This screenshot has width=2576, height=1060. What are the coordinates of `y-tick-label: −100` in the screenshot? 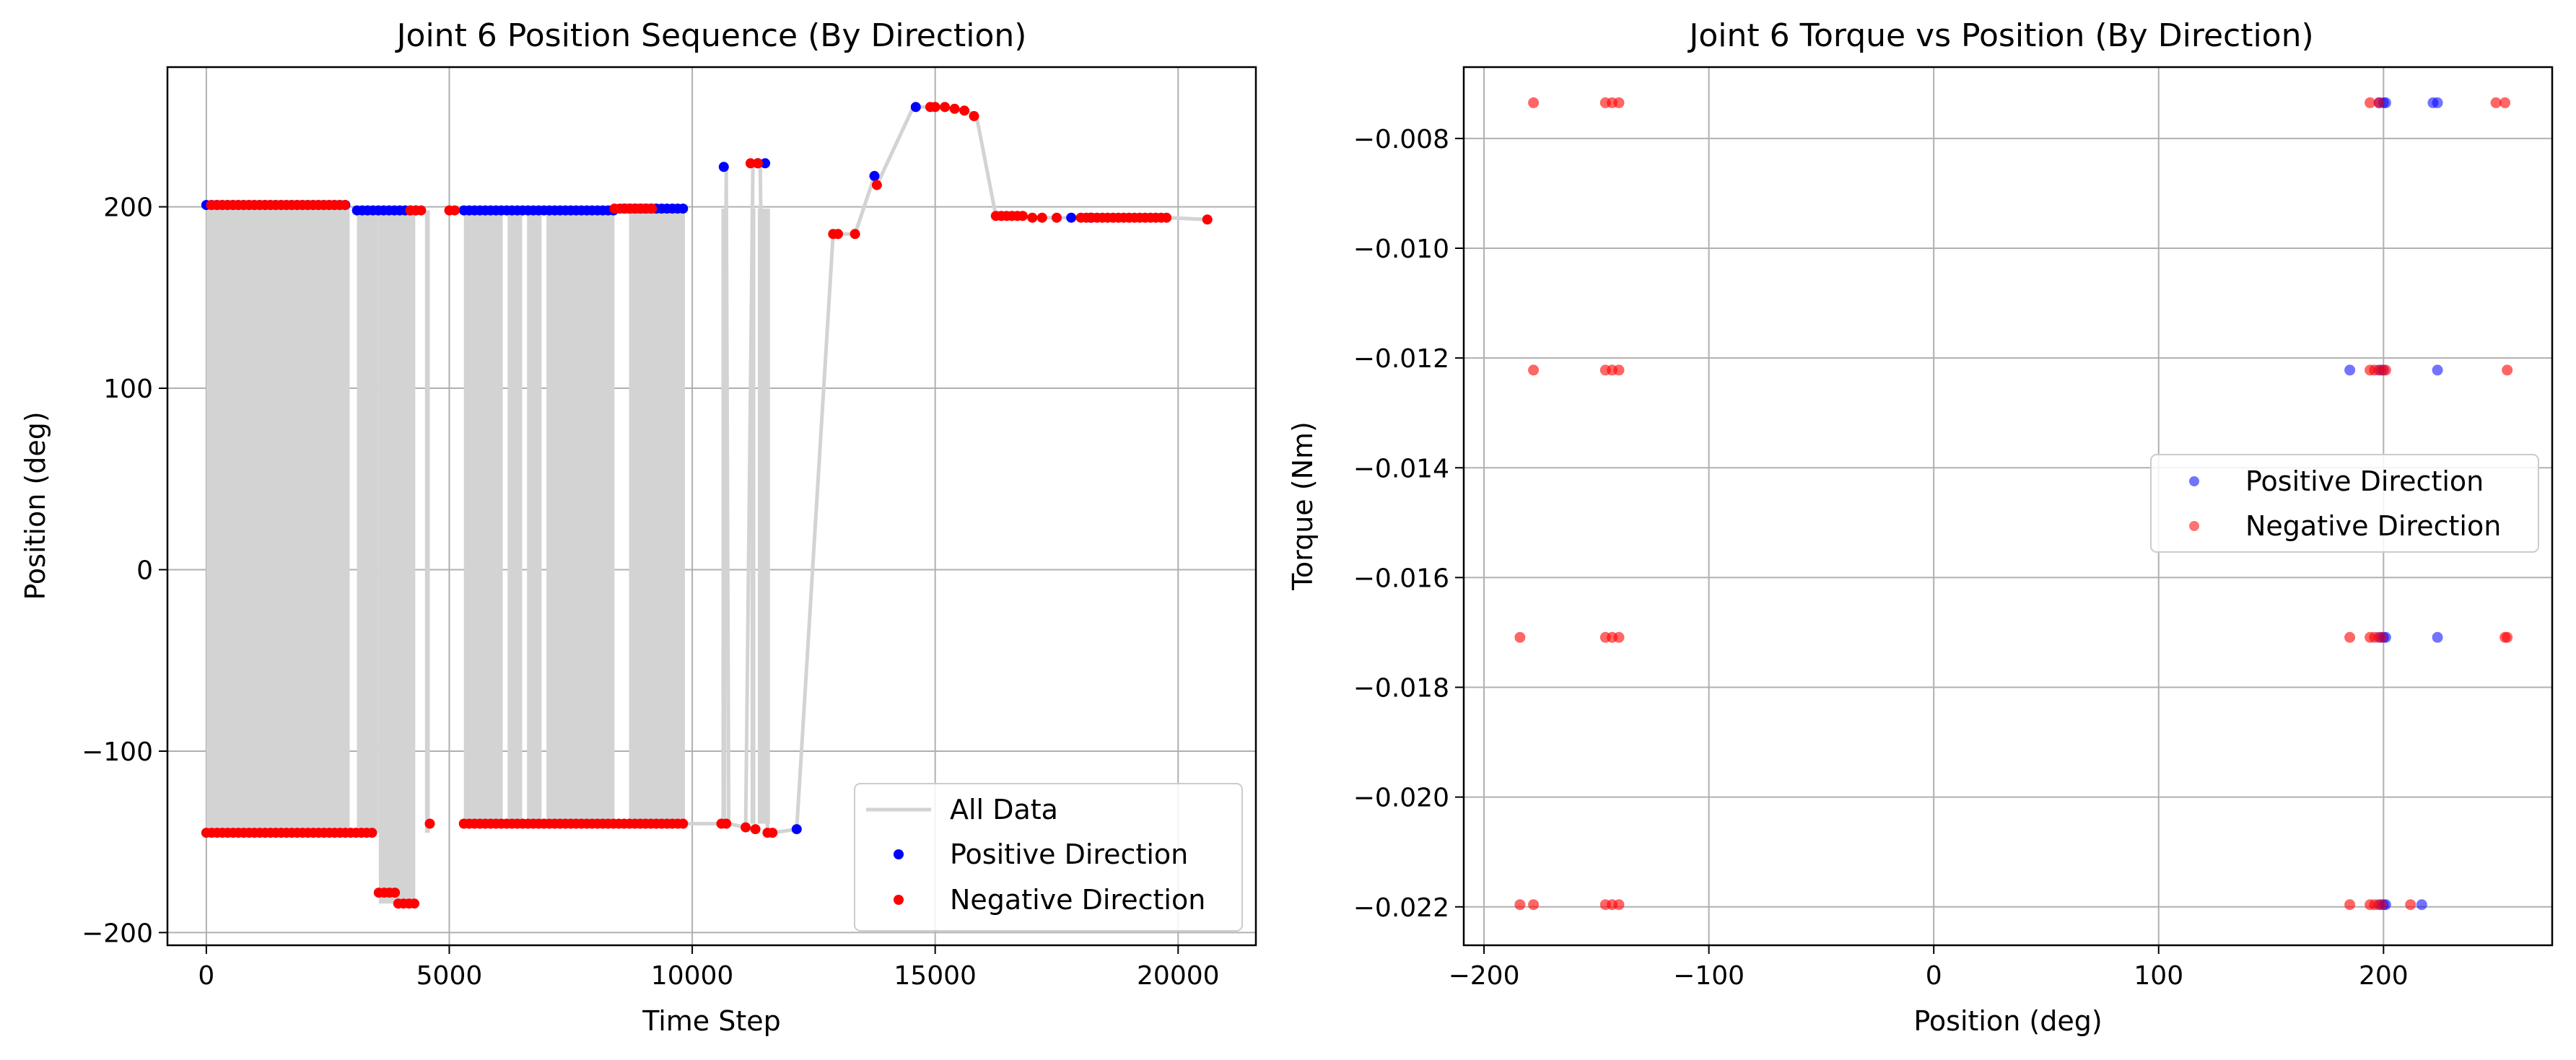 It's located at (117, 752).